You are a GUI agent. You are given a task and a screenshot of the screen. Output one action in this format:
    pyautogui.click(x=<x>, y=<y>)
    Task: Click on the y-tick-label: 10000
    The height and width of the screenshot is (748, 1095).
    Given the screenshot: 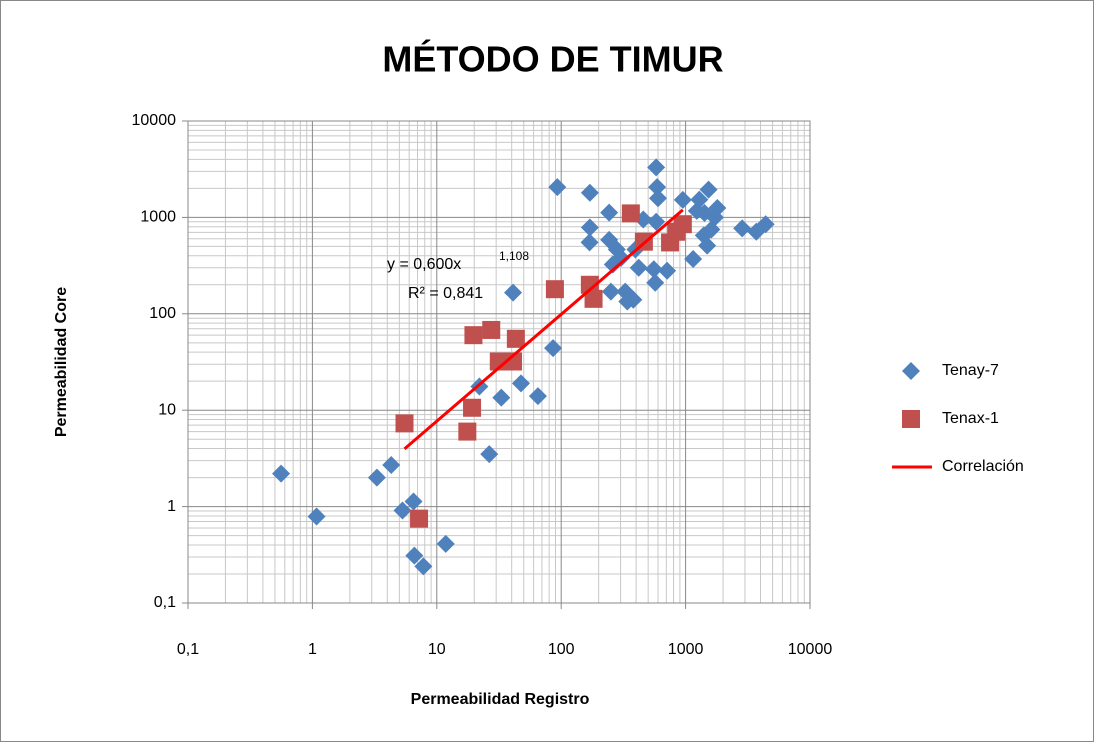 What is the action you would take?
    pyautogui.click(x=154, y=120)
    